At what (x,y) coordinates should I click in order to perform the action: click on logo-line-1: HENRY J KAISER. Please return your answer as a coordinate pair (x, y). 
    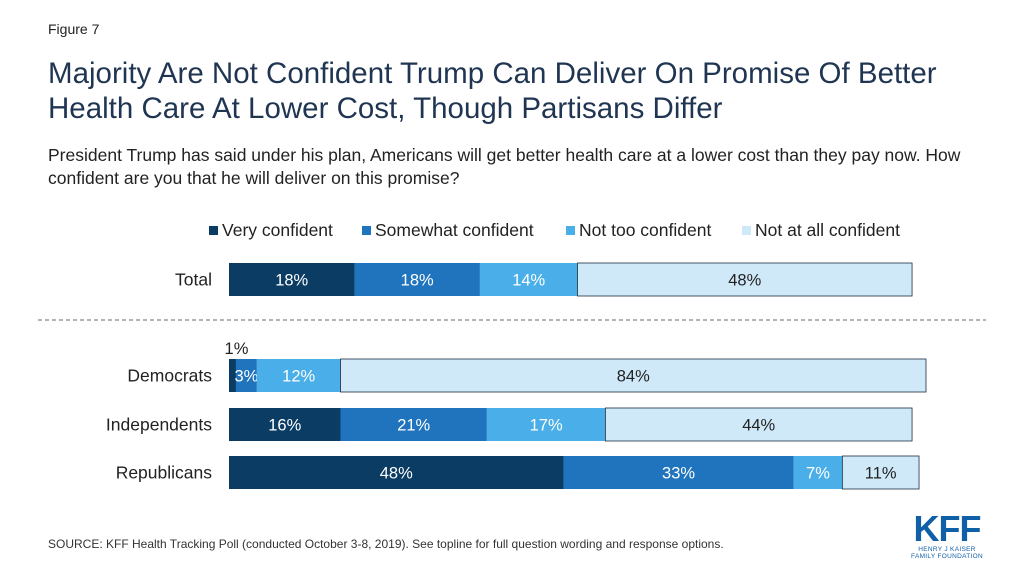
    Looking at the image, I should click on (947, 549).